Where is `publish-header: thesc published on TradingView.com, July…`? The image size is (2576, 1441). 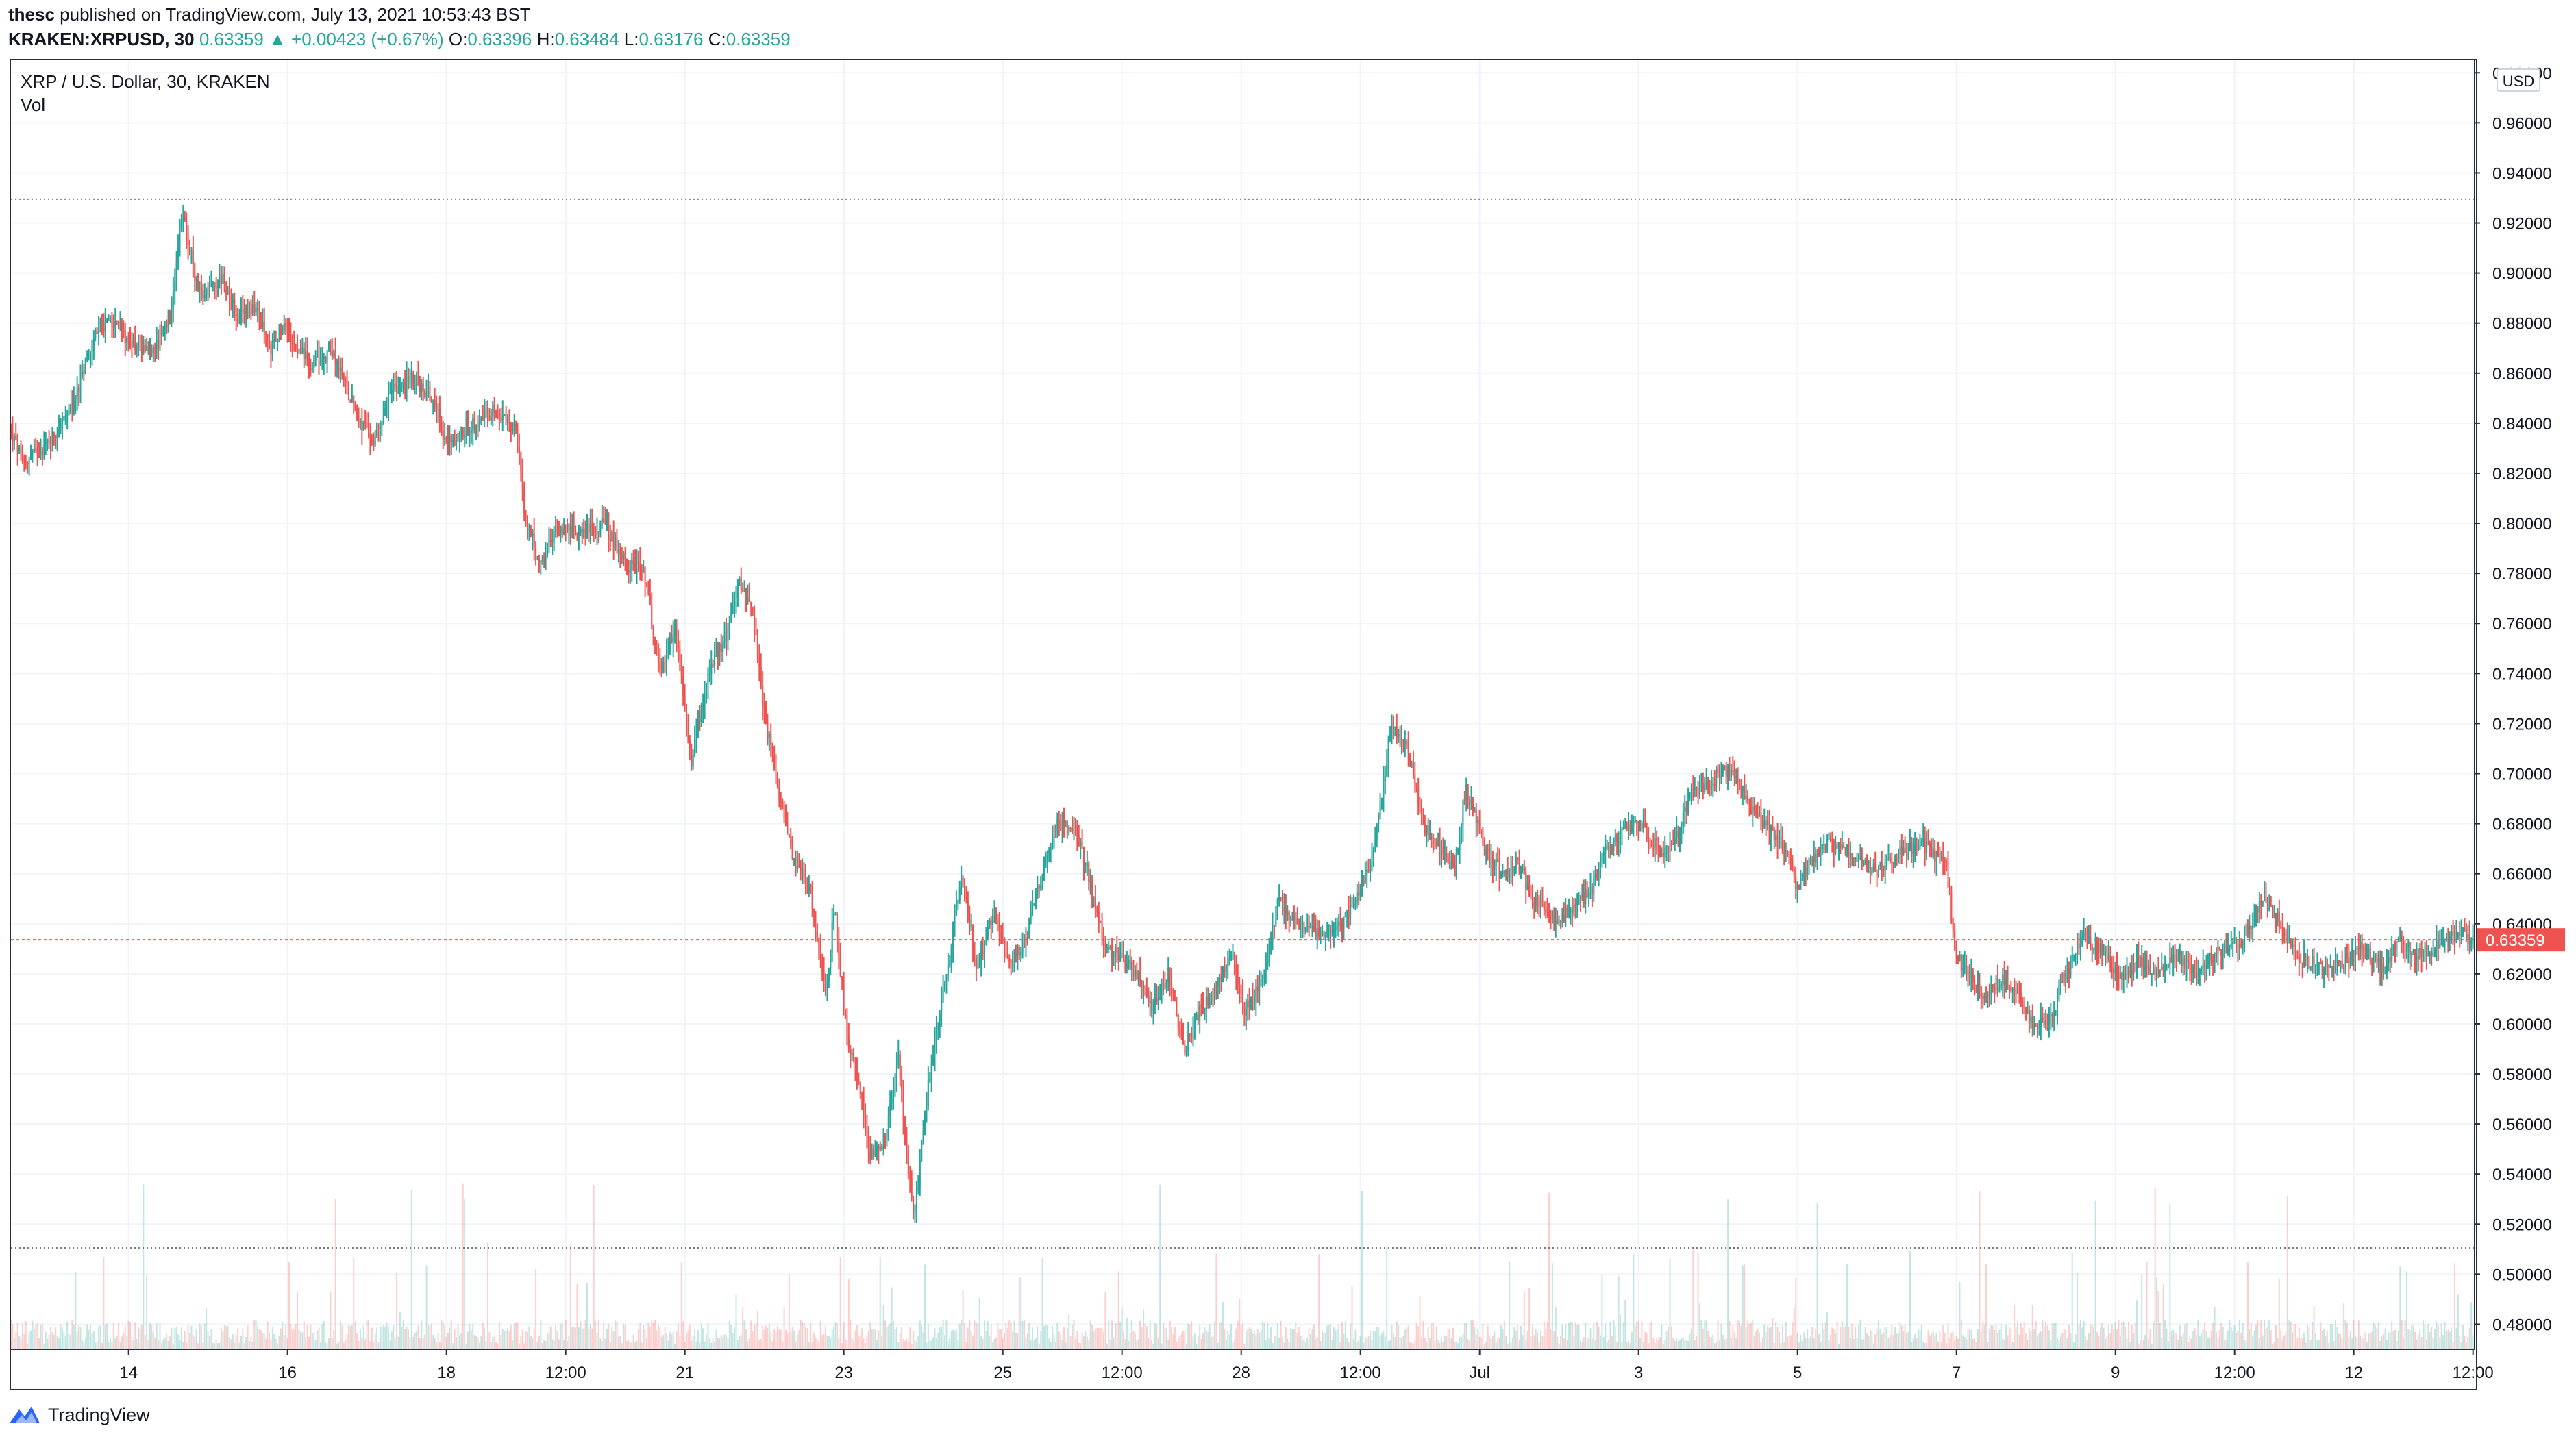
publish-header: thesc published on TradingView.com, July… is located at coordinates (269, 16).